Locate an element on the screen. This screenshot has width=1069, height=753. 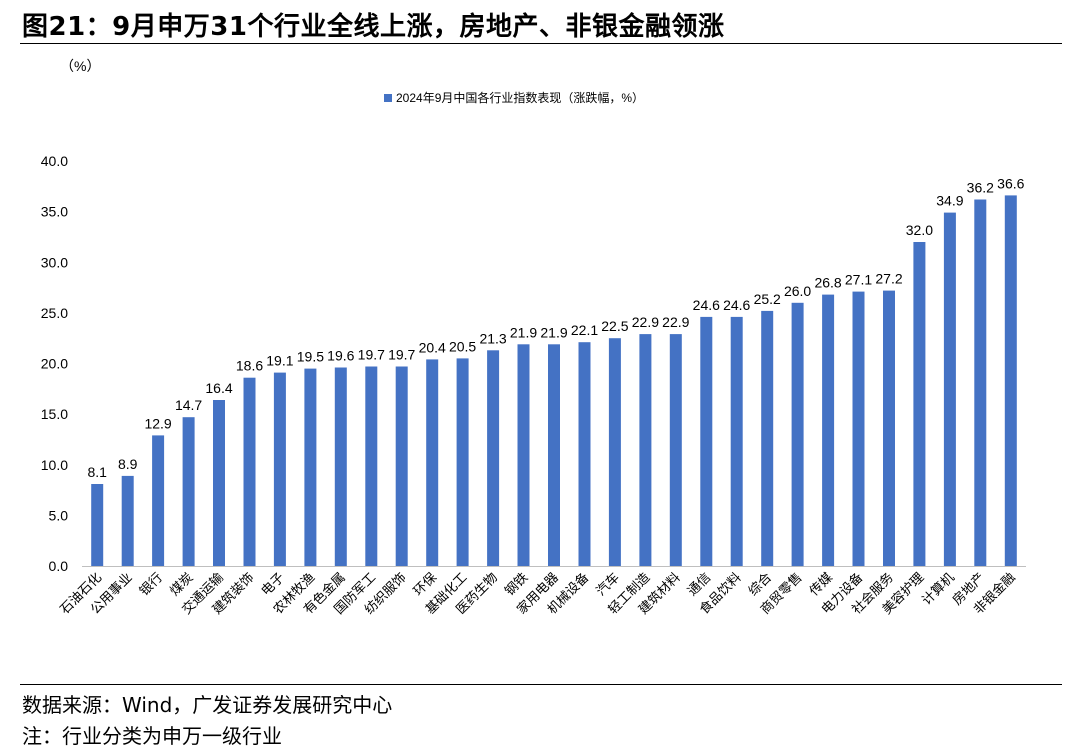
data-label: 20.5 is located at coordinates (462, 346).